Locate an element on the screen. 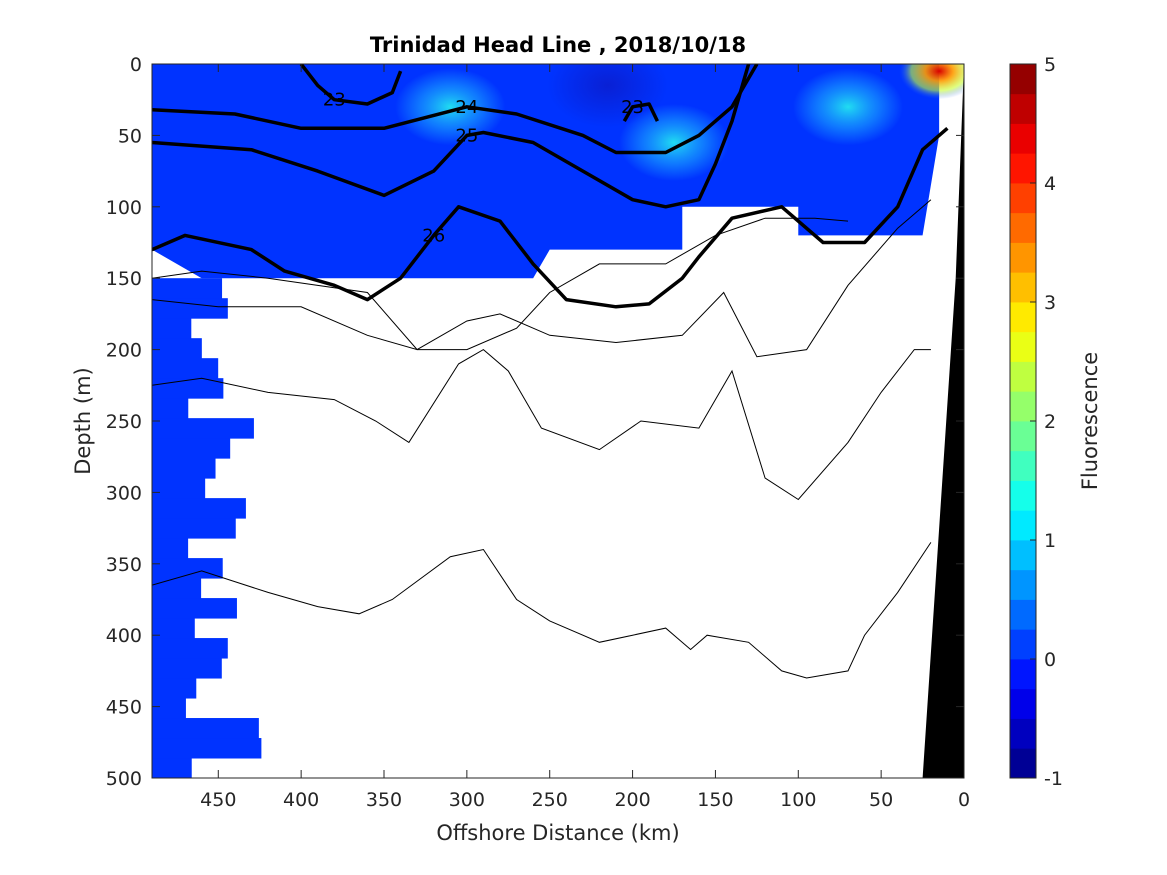 The width and height of the screenshot is (1167, 875). y-tick-label: 400 is located at coordinates (124, 636).